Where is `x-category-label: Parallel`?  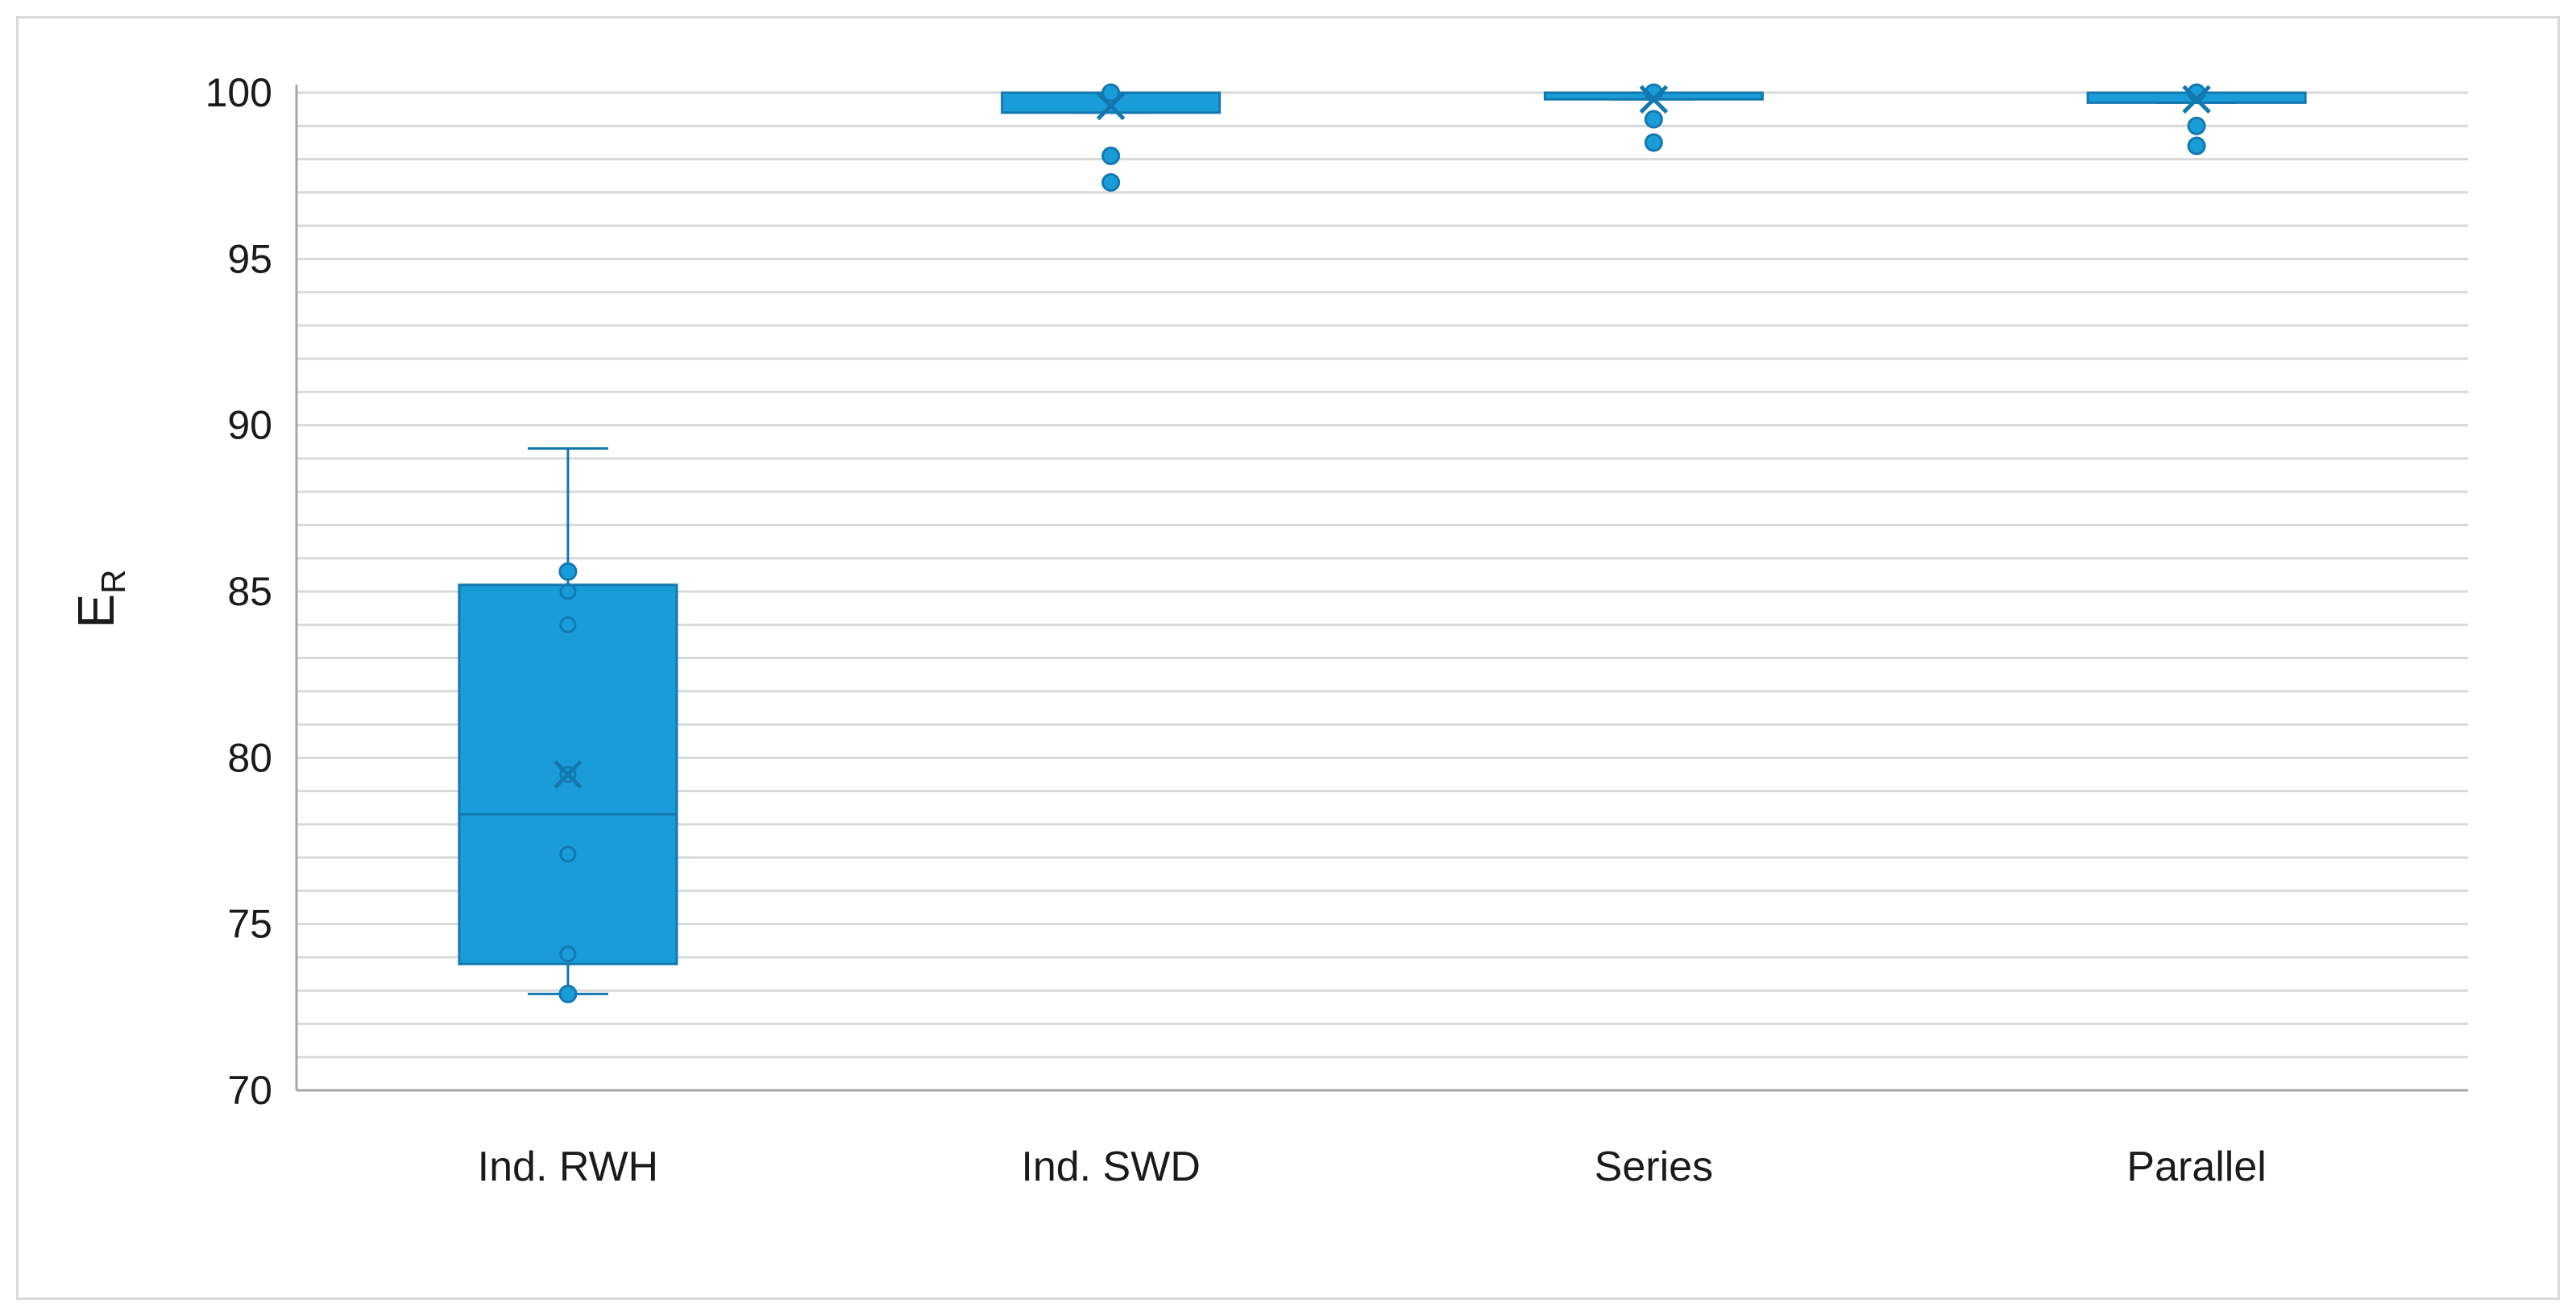 x-category-label: Parallel is located at coordinates (2196, 1167).